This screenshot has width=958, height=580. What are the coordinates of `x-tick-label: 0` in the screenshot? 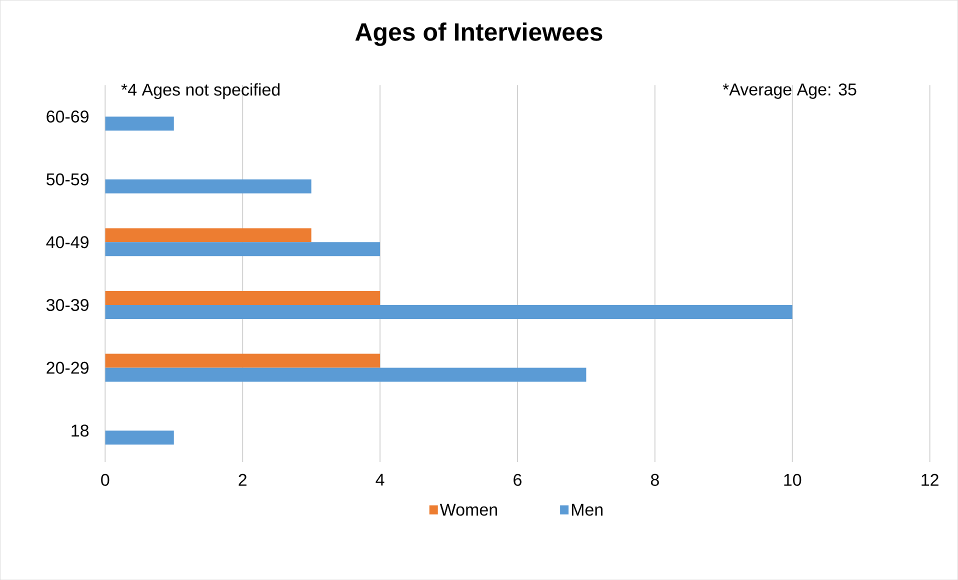 It's located at (105, 480).